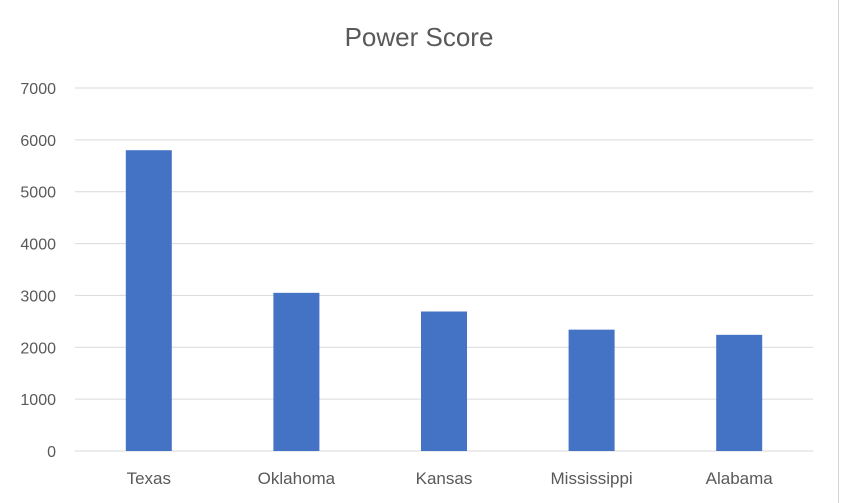 The image size is (842, 503). Describe the element at coordinates (38, 400) in the screenshot. I see `y-tick-label: 1000` at that location.